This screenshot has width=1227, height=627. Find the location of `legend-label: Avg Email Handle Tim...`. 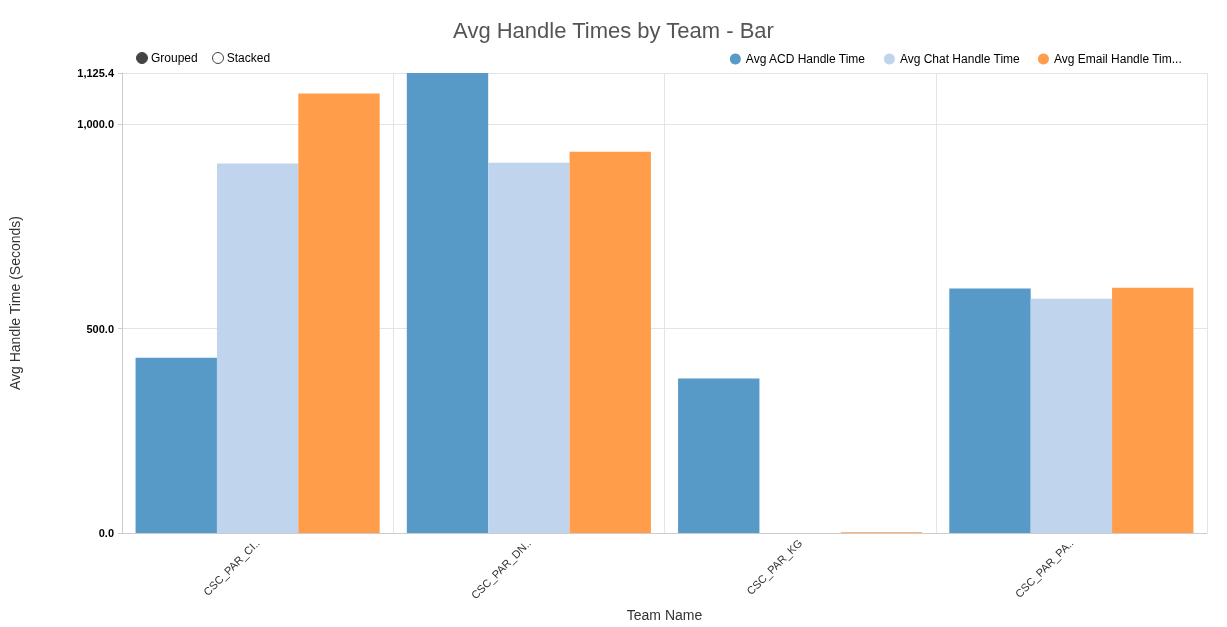

legend-label: Avg Email Handle Tim... is located at coordinates (1117, 59).